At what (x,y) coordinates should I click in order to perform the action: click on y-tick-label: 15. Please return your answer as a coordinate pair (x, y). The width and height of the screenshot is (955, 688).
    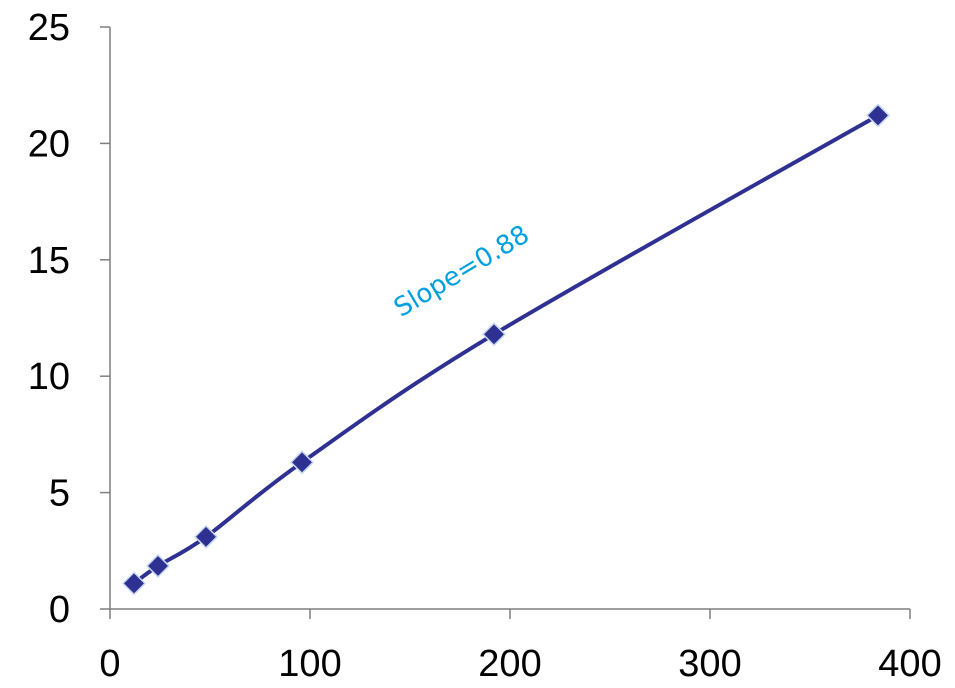
    Looking at the image, I should click on (49, 261).